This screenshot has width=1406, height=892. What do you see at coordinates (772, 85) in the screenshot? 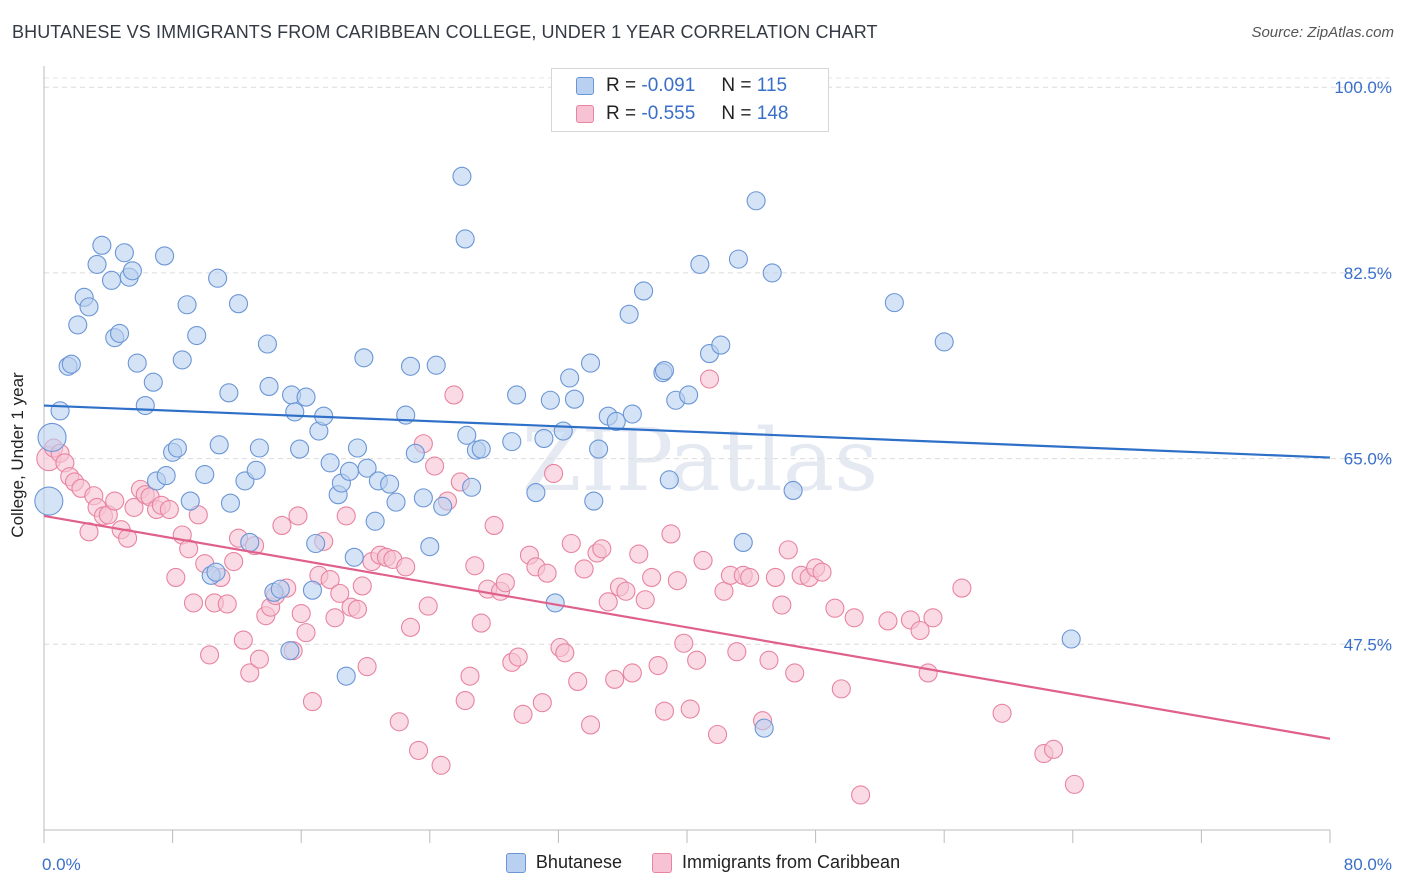
I see `n-value-bhutanese: 115` at bounding box center [772, 85].